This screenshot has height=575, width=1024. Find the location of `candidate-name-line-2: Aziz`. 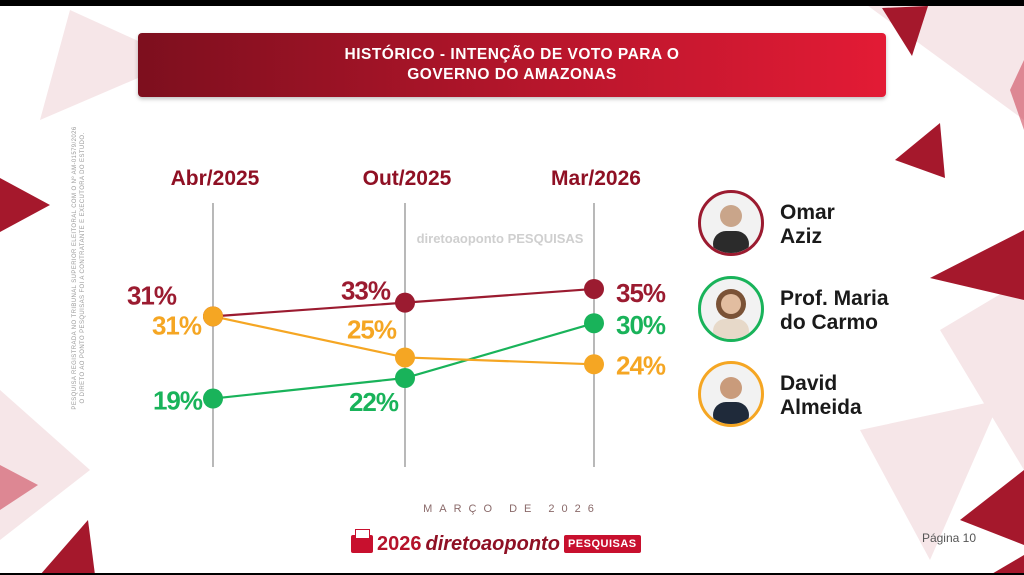

candidate-name-line-2: Aziz is located at coordinates (801, 236).